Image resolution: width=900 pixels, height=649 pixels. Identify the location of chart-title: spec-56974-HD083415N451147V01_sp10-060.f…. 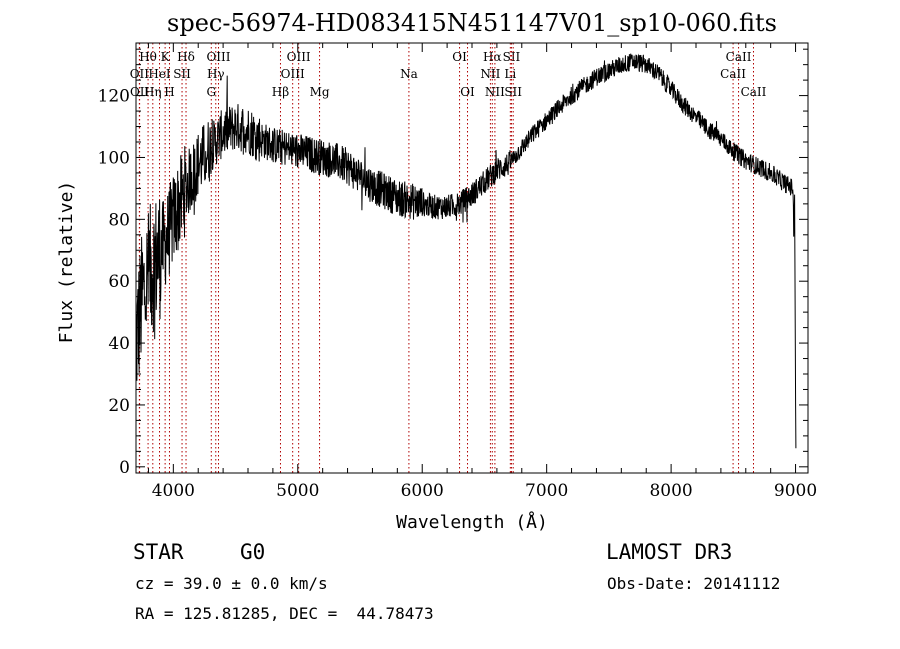
(472, 23).